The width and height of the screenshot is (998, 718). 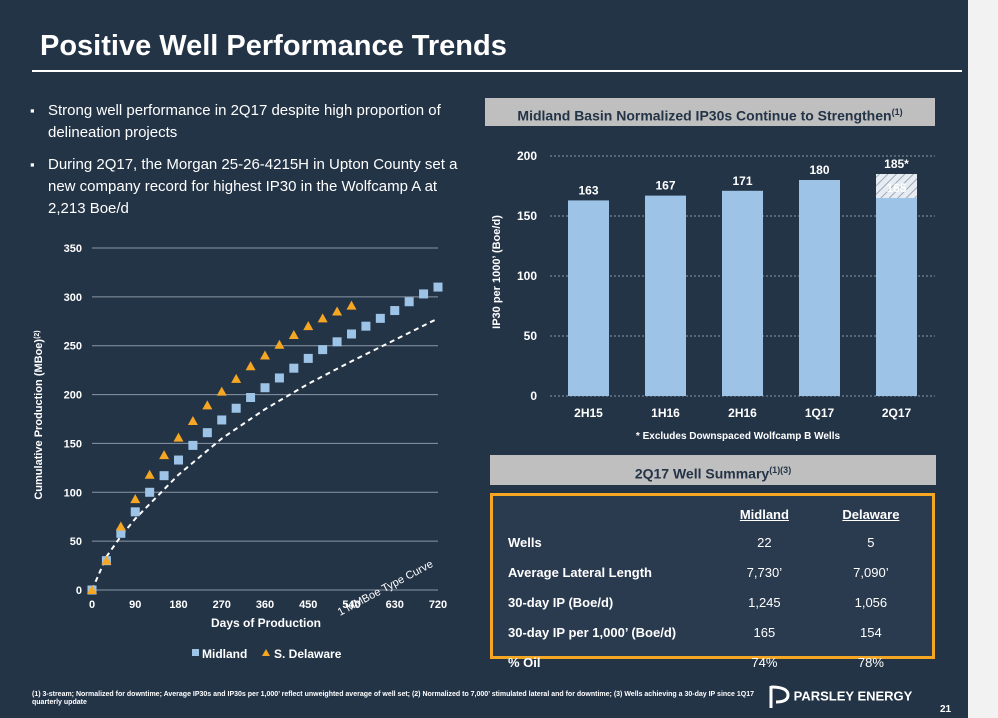 I want to click on cell-delaware: 7,090’, so click(x=871, y=572).